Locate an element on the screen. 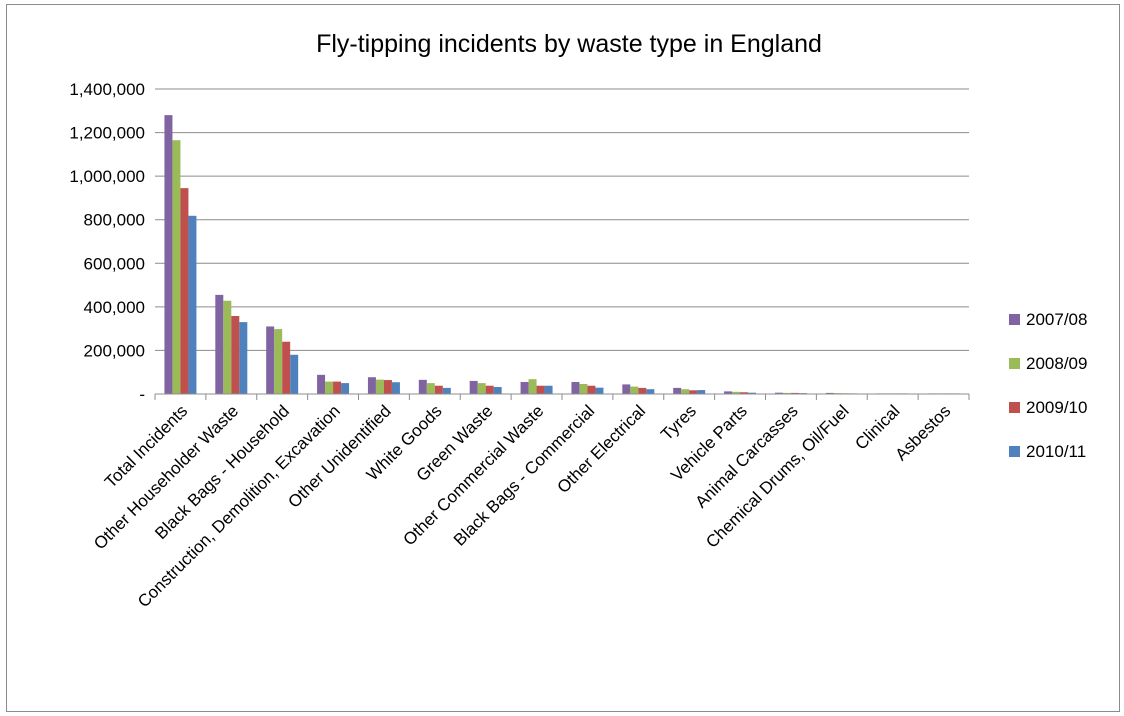 The height and width of the screenshot is (716, 1124). y-tick-label: 1,000,000 is located at coordinates (107, 176).